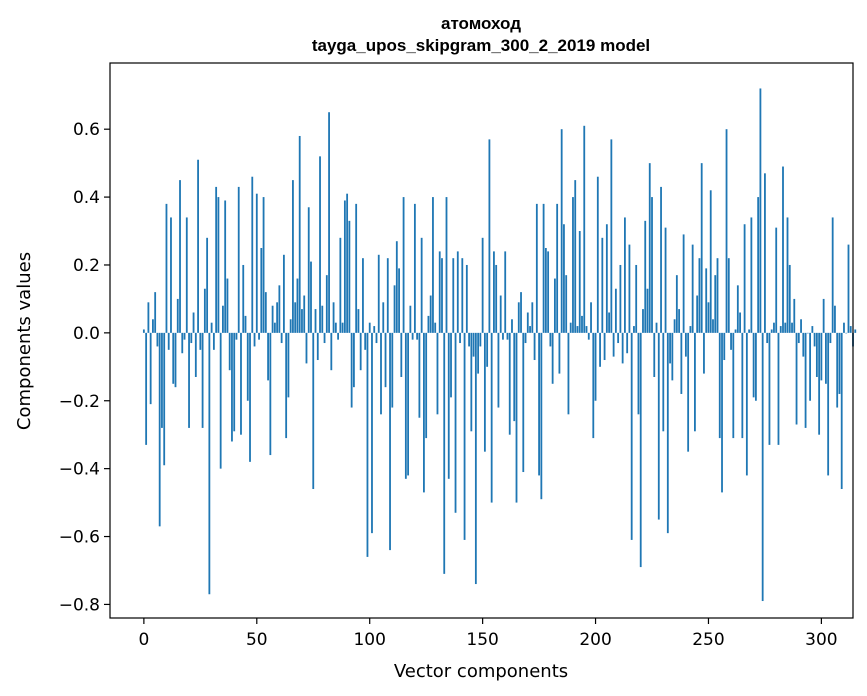 The image size is (867, 696). Describe the element at coordinates (369, 640) in the screenshot. I see `x-tick-label: 100` at that location.